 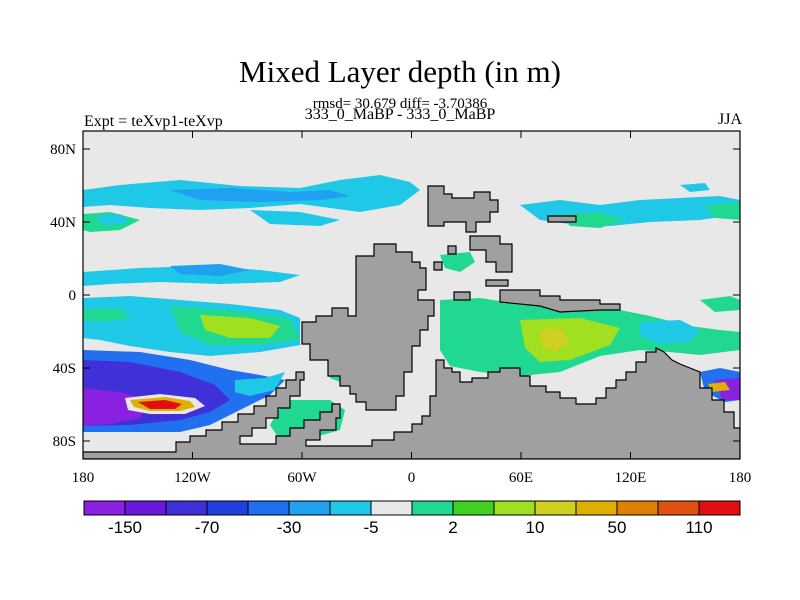 What do you see at coordinates (555, 340) in the screenshot?
I see `field-indo-yellow-a` at bounding box center [555, 340].